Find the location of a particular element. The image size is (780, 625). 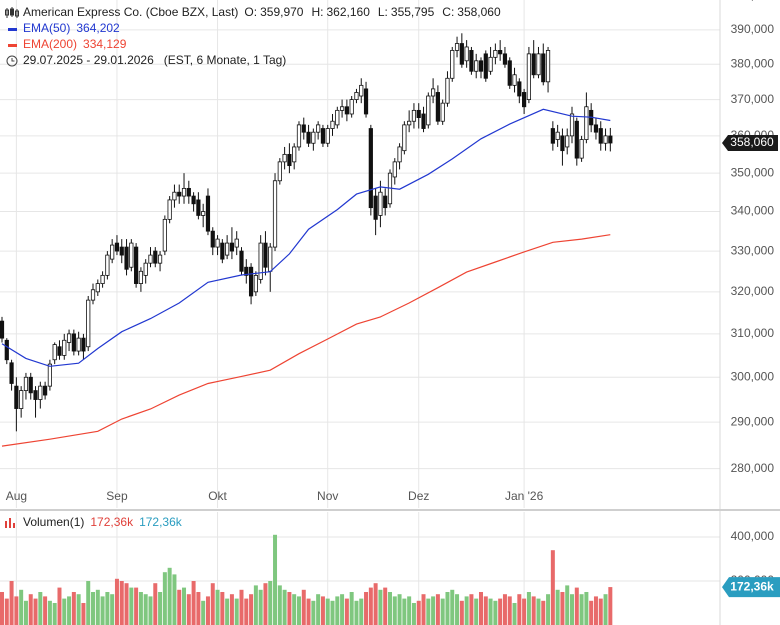

x-tick-label: Sep is located at coordinates (117, 496).